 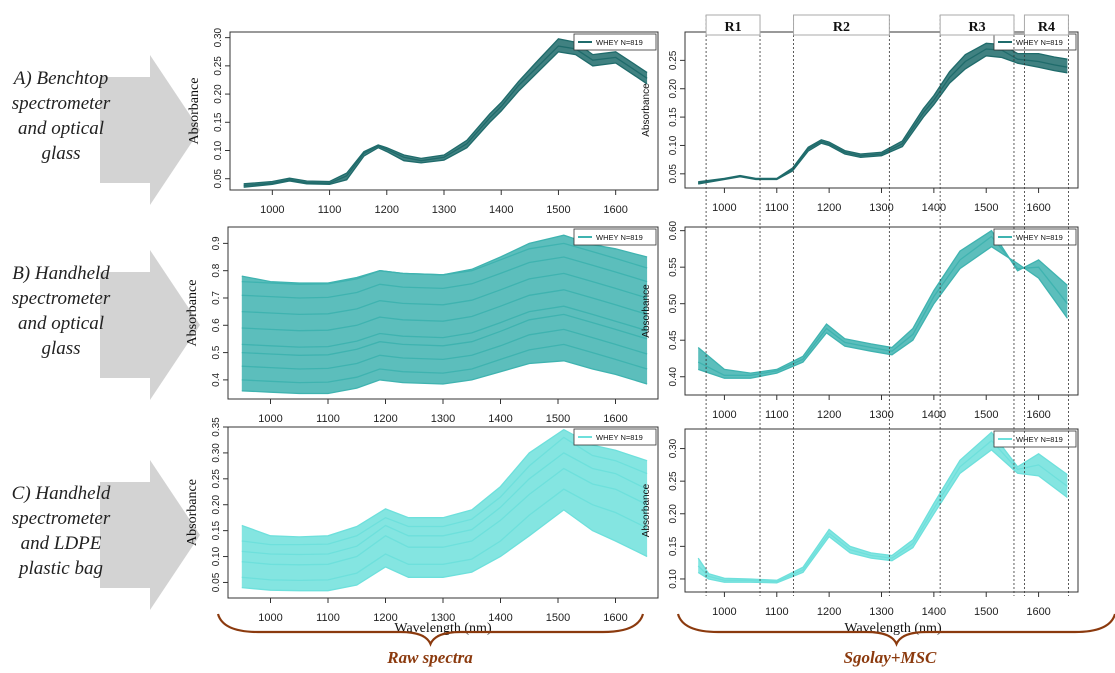 What do you see at coordinates (443, 419) in the screenshot?
I see `x-tick-label: 1300` at bounding box center [443, 419].